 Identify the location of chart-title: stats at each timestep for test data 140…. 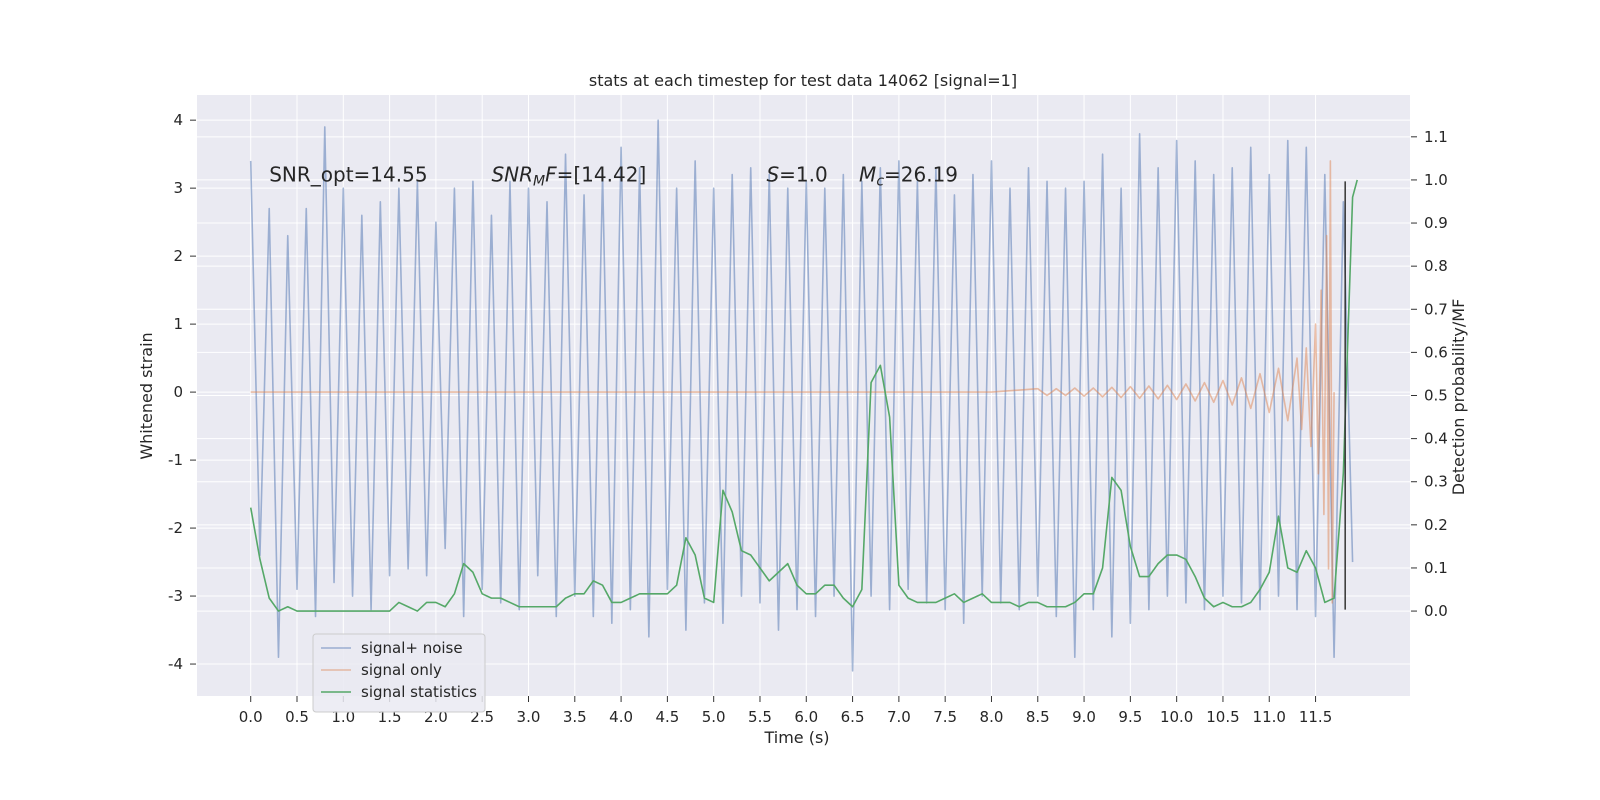
(803, 80).